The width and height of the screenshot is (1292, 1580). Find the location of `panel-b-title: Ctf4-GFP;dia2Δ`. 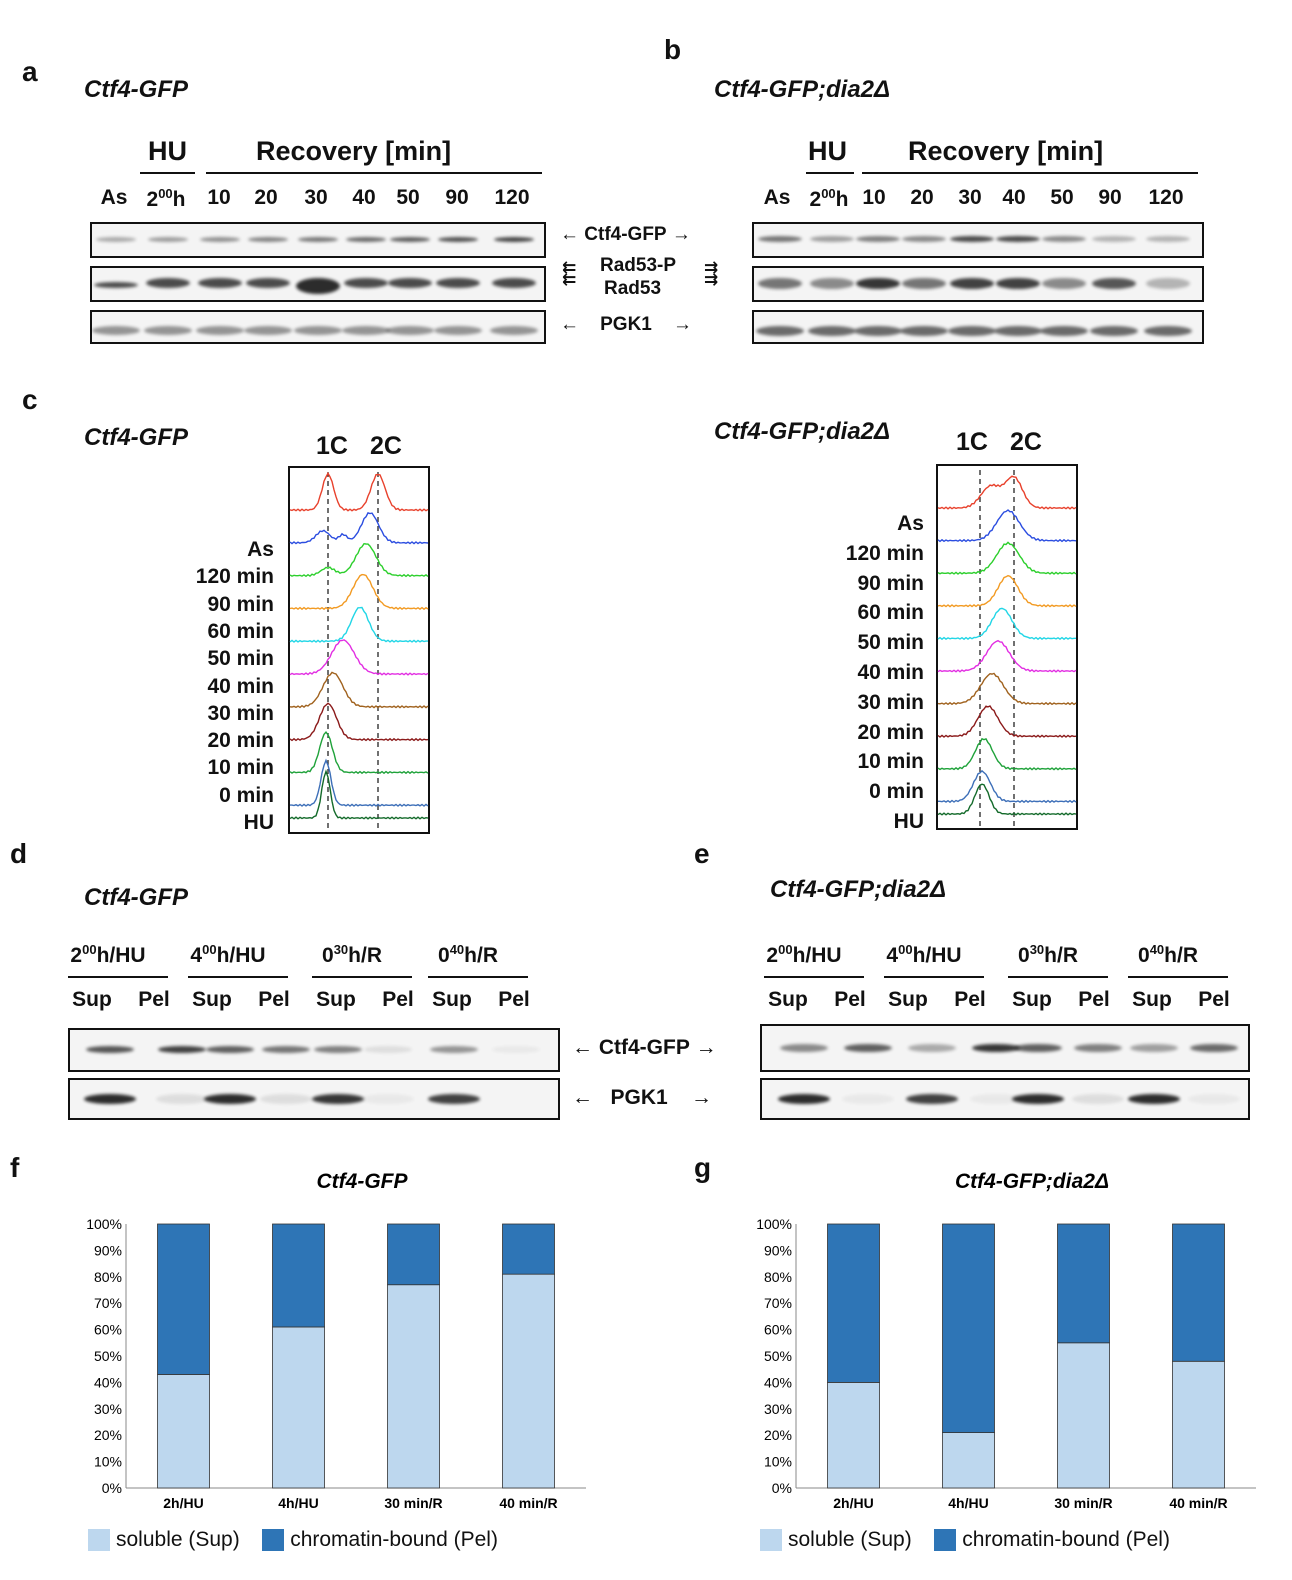

panel-b-title: Ctf4-GFP;dia2Δ is located at coordinates (802, 89).